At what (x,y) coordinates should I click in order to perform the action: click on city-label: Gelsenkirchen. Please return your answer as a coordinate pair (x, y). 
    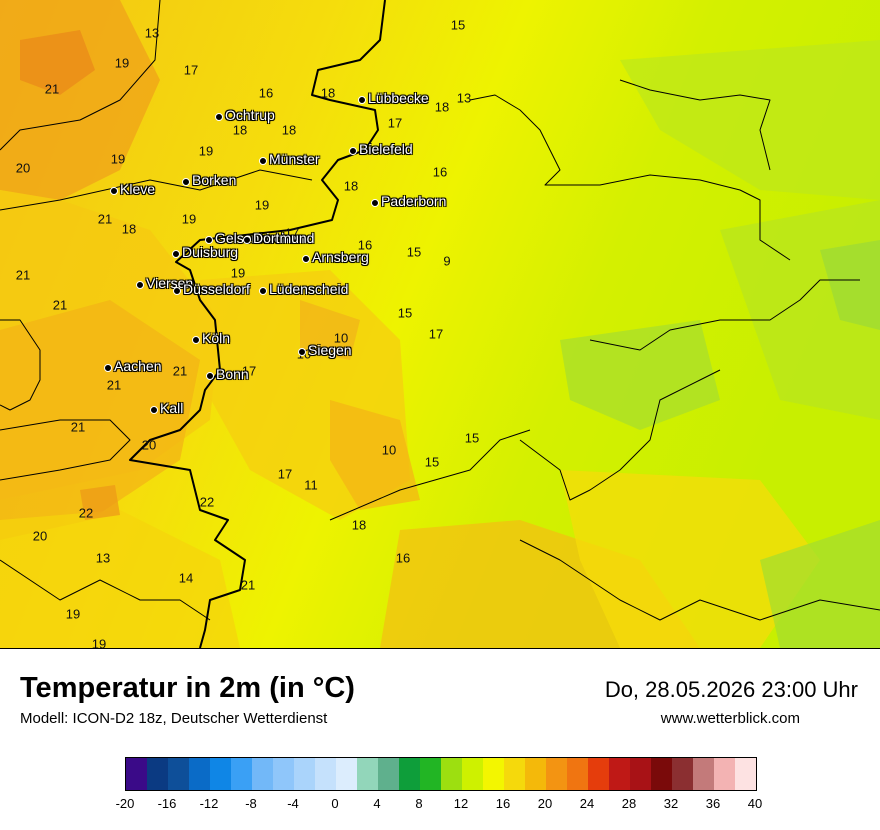
    Looking at the image, I should click on (260, 237).